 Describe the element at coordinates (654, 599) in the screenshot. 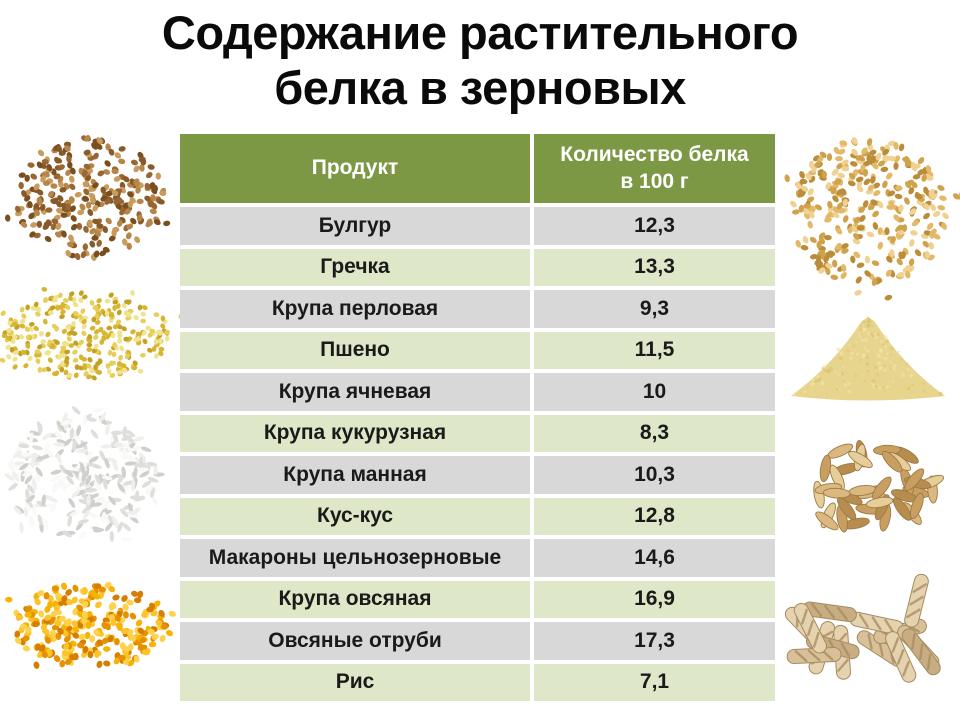

I see `value-cell: 16,9` at that location.